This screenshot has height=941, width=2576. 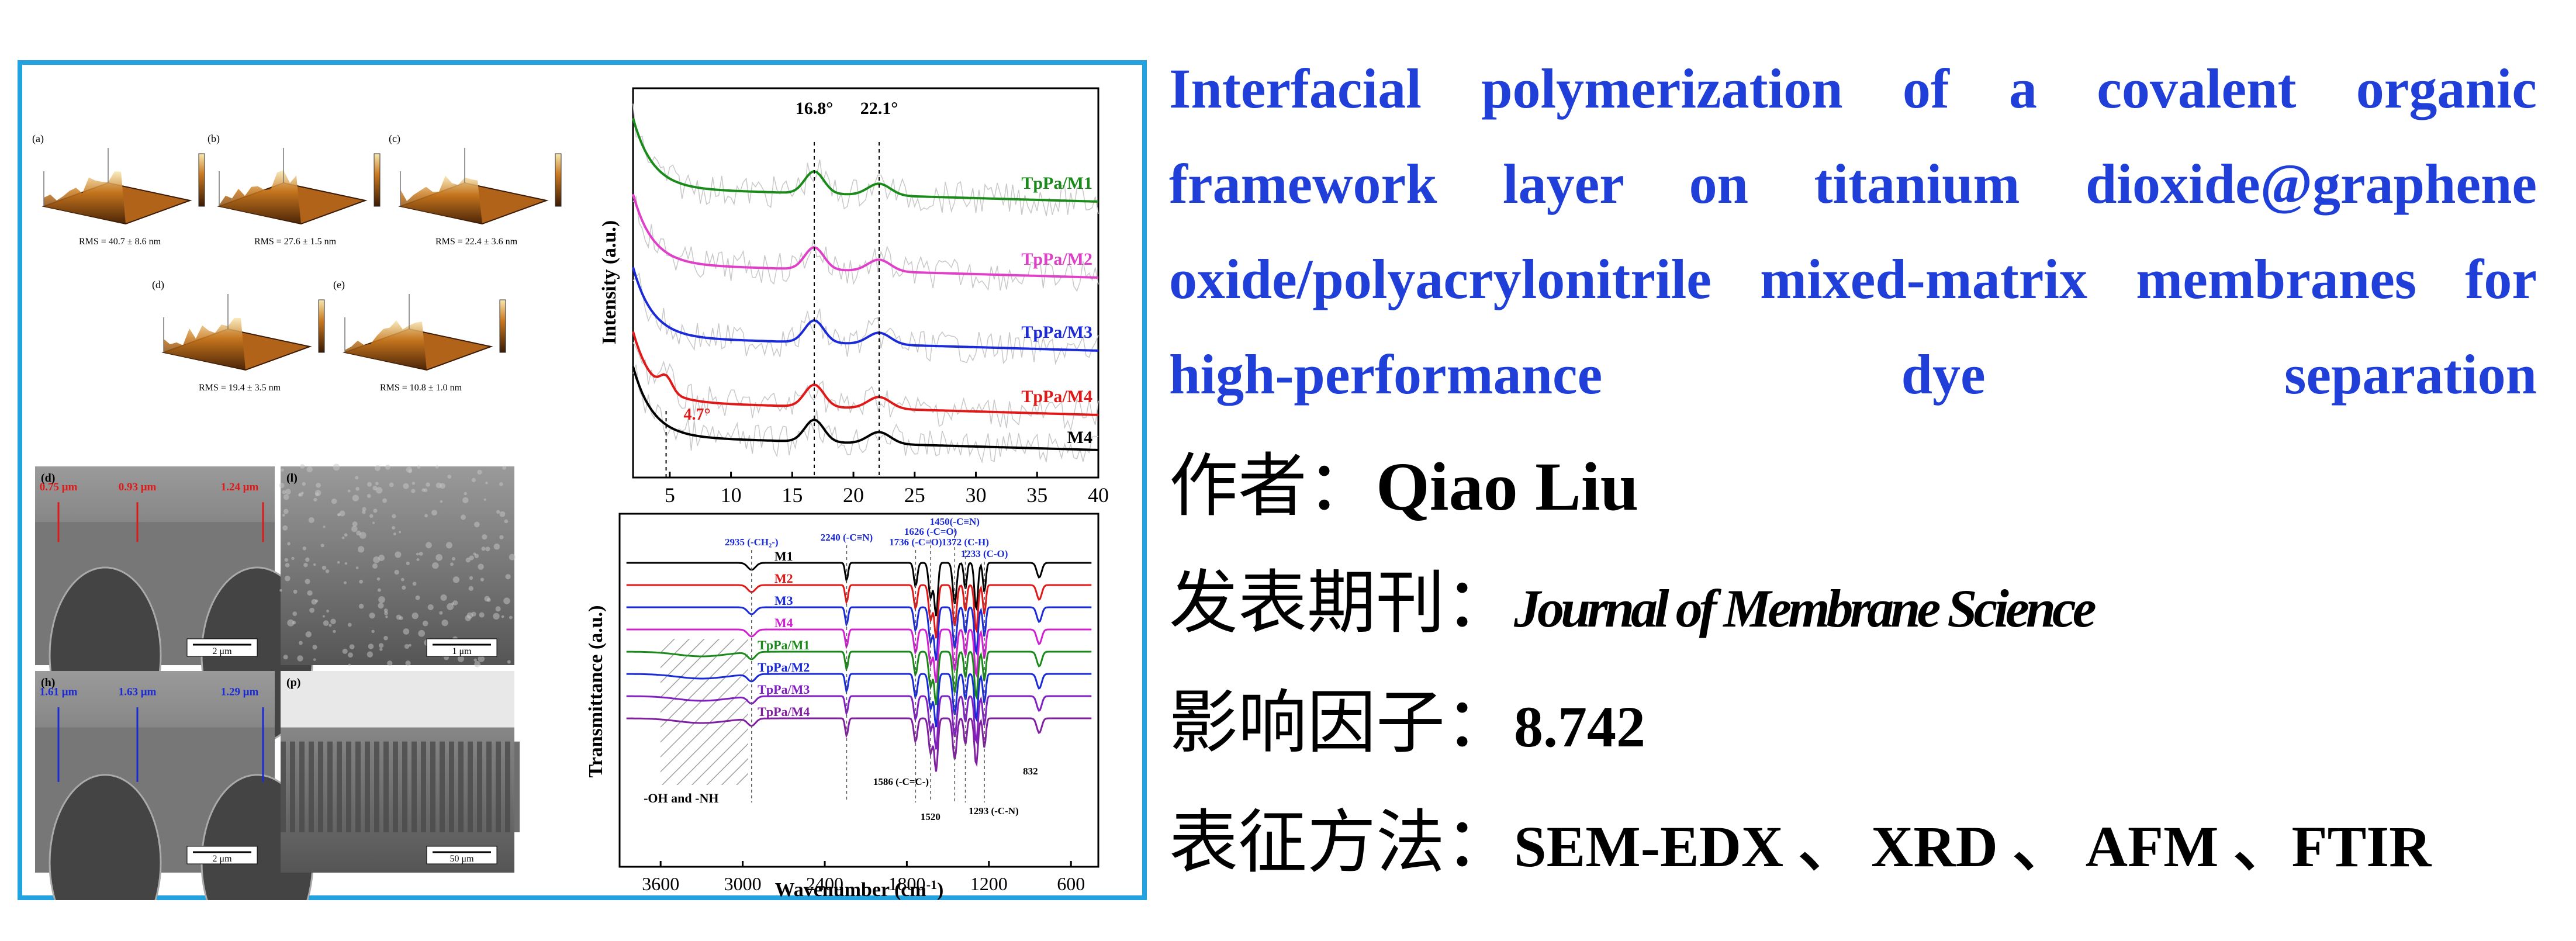 What do you see at coordinates (401, 772) in the screenshot?
I see `sem-image: (p) 50 μm` at bounding box center [401, 772].